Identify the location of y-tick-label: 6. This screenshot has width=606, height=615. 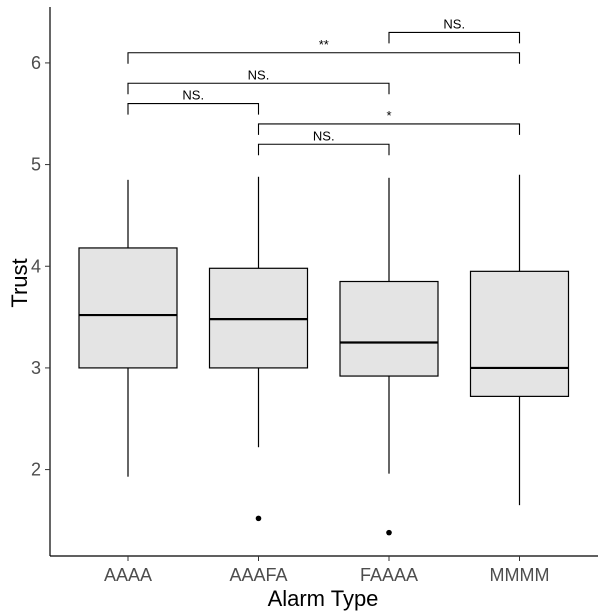
(36, 63).